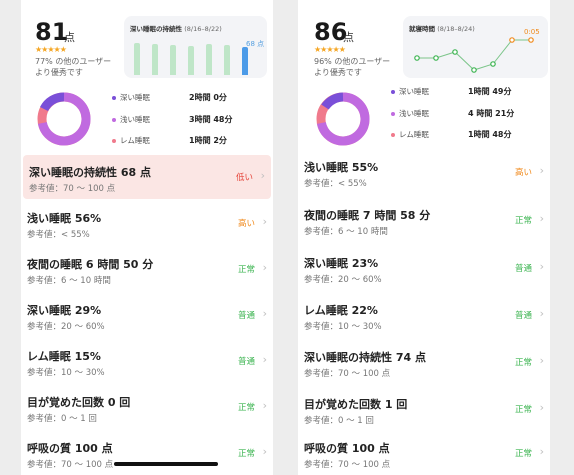 The image size is (574, 475). I want to click on sleep-score: 86, so click(331, 32).